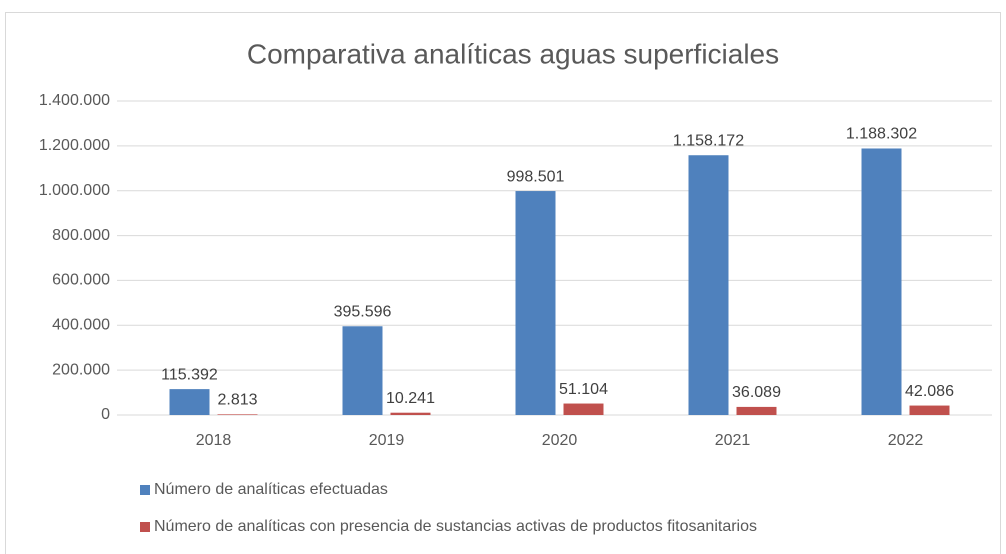 Image resolution: width=1006 pixels, height=554 pixels. Describe the element at coordinates (733, 440) in the screenshot. I see `x-tick-label: 2021` at that location.